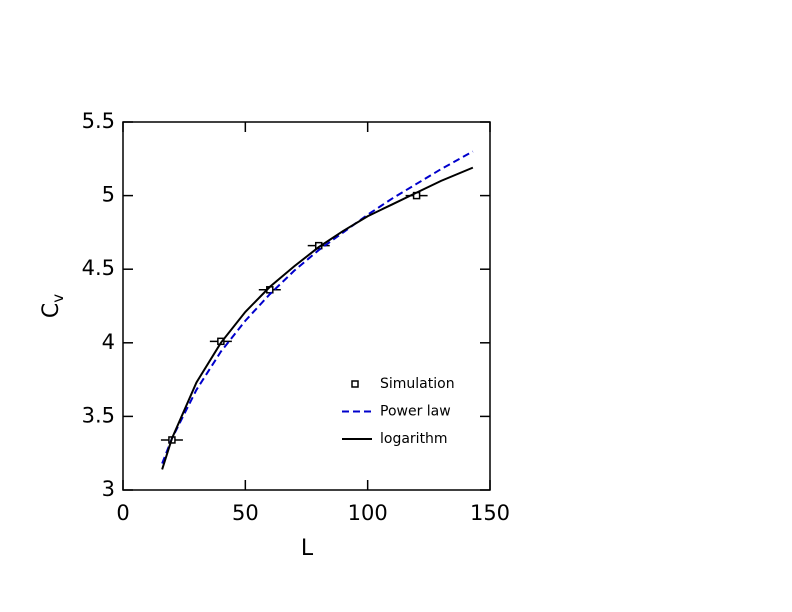 The image size is (792, 612). Describe the element at coordinates (245, 513) in the screenshot. I see `x-tick-label: 50` at that location.